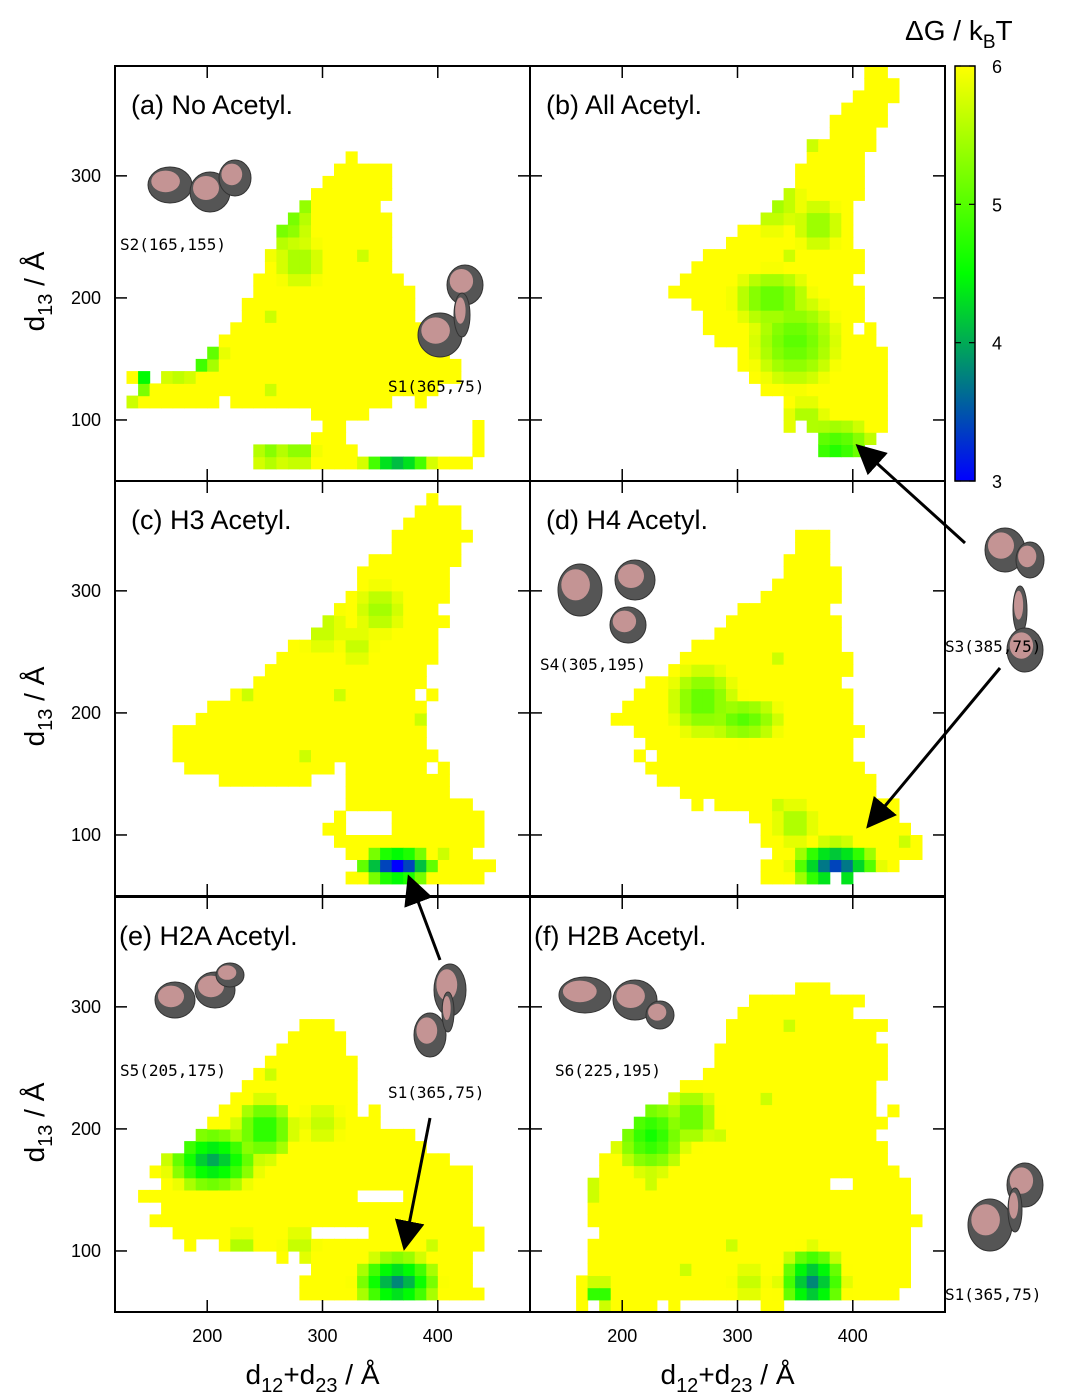 Image resolution: width=1072 pixels, height=1395 pixels. Describe the element at coordinates (299, 1374) in the screenshot. I see `x-label-plus: +d` at that location.